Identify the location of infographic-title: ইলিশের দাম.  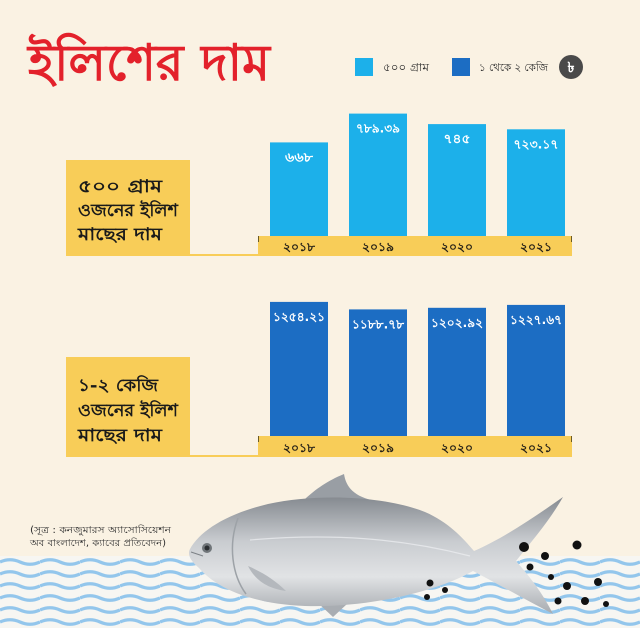
(149, 62).